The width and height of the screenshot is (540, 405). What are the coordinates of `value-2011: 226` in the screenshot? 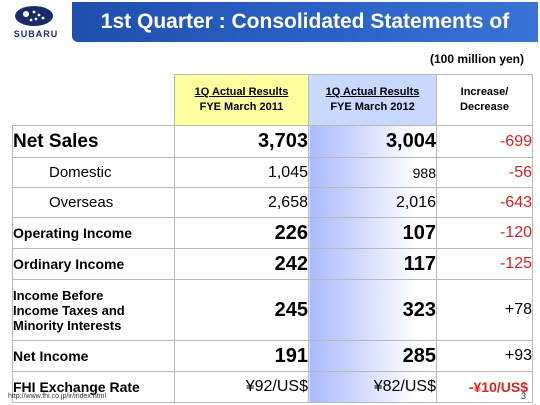 It's located at (241, 233).